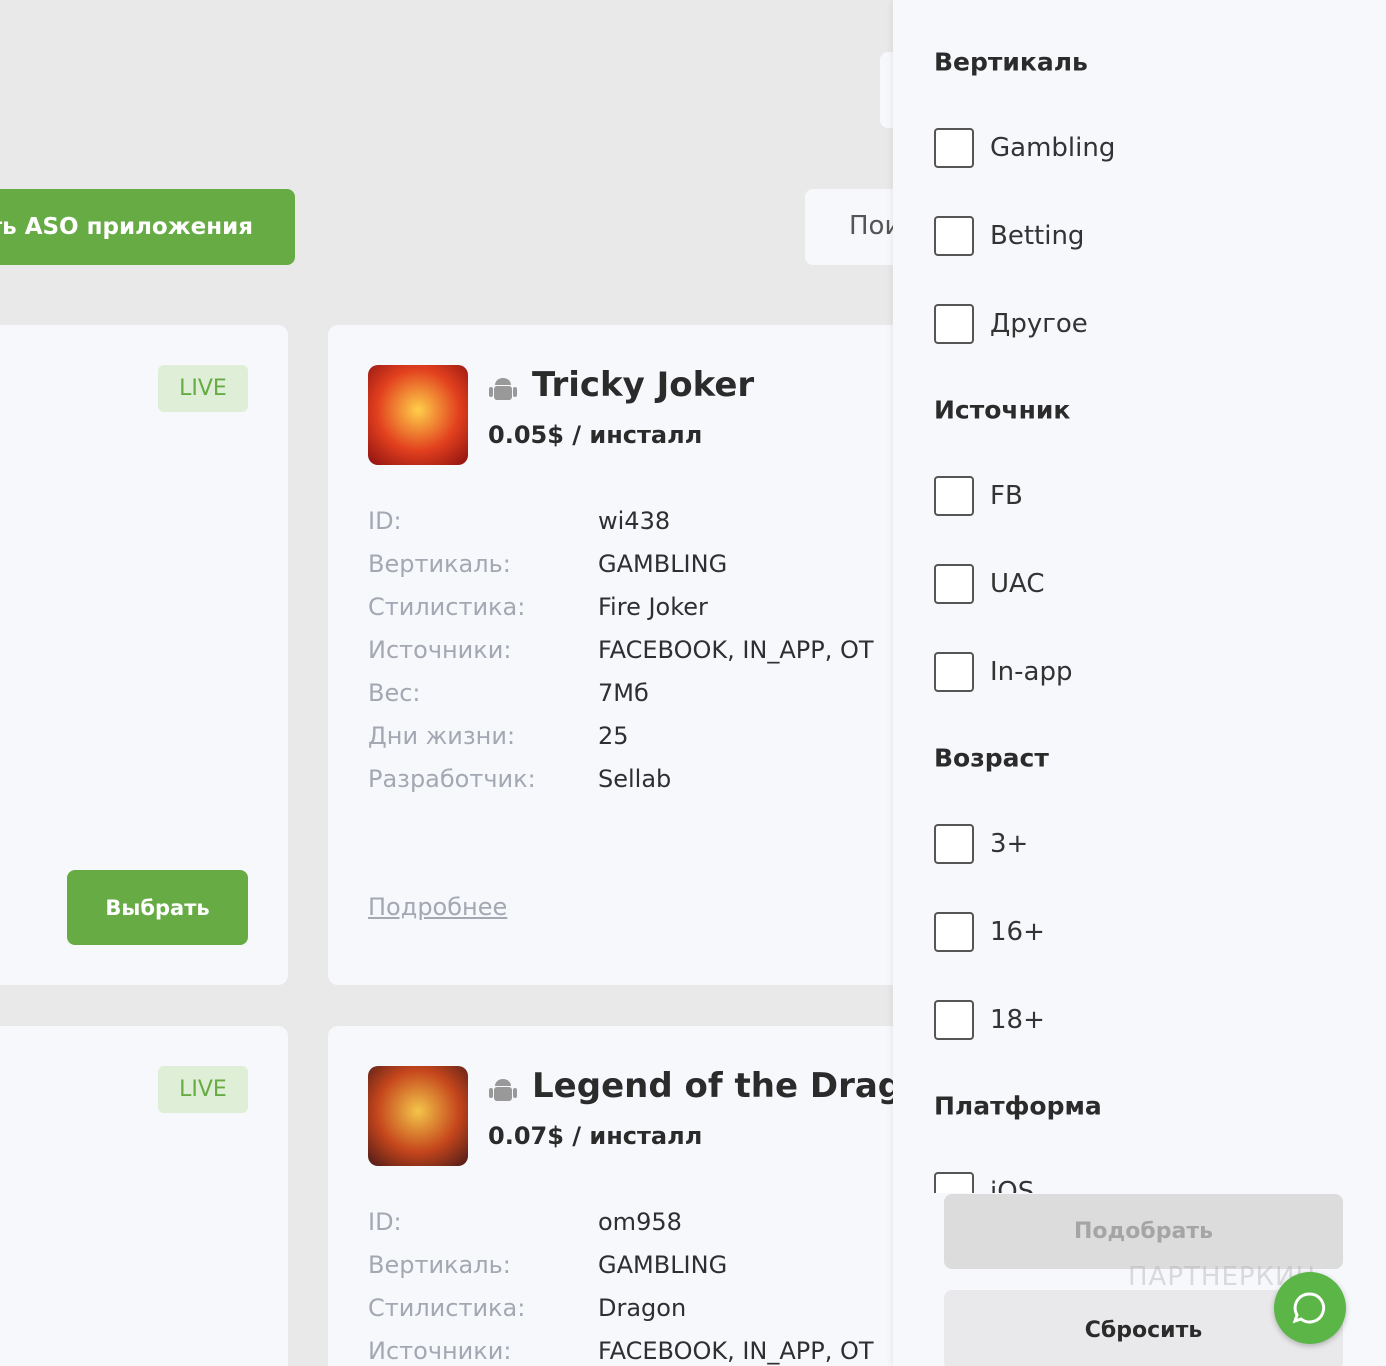  Describe the element at coordinates (126, 227) in the screenshot. I see `aso-button-label: Подобрать ASO приложения` at that location.